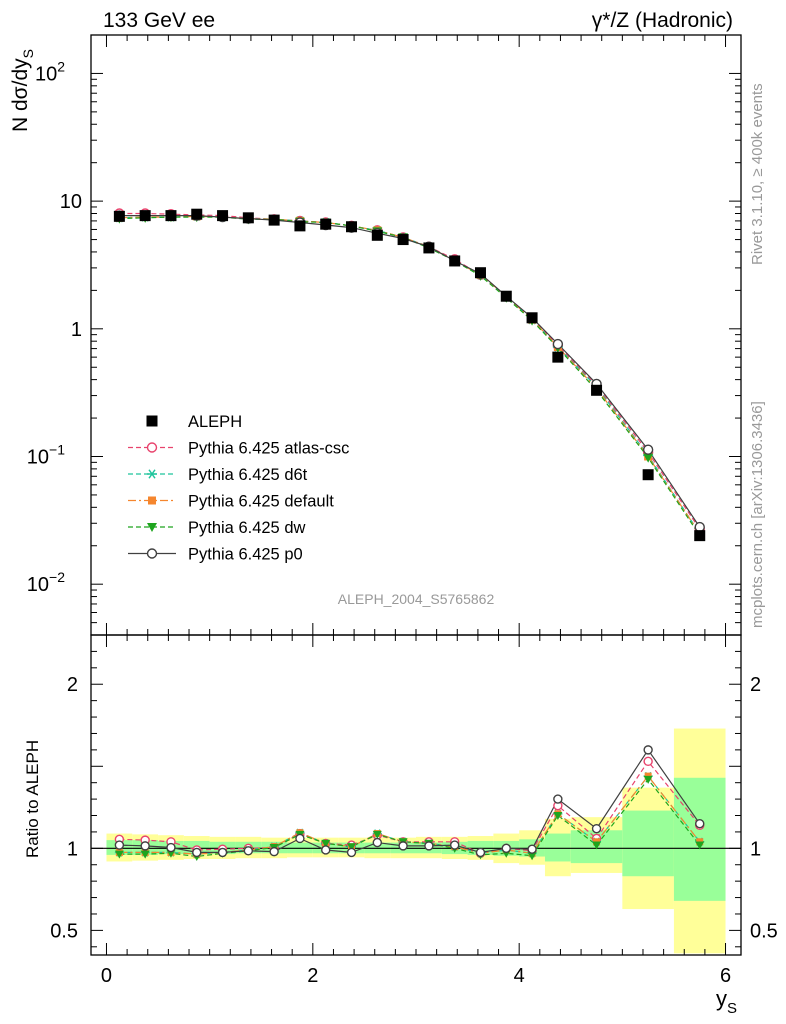 Image resolution: width=786 pixels, height=1024 pixels. Describe the element at coordinates (757, 514) in the screenshot. I see `mcplots-label: mcplots.cern.ch [arXiv:1306.3436]` at that location.